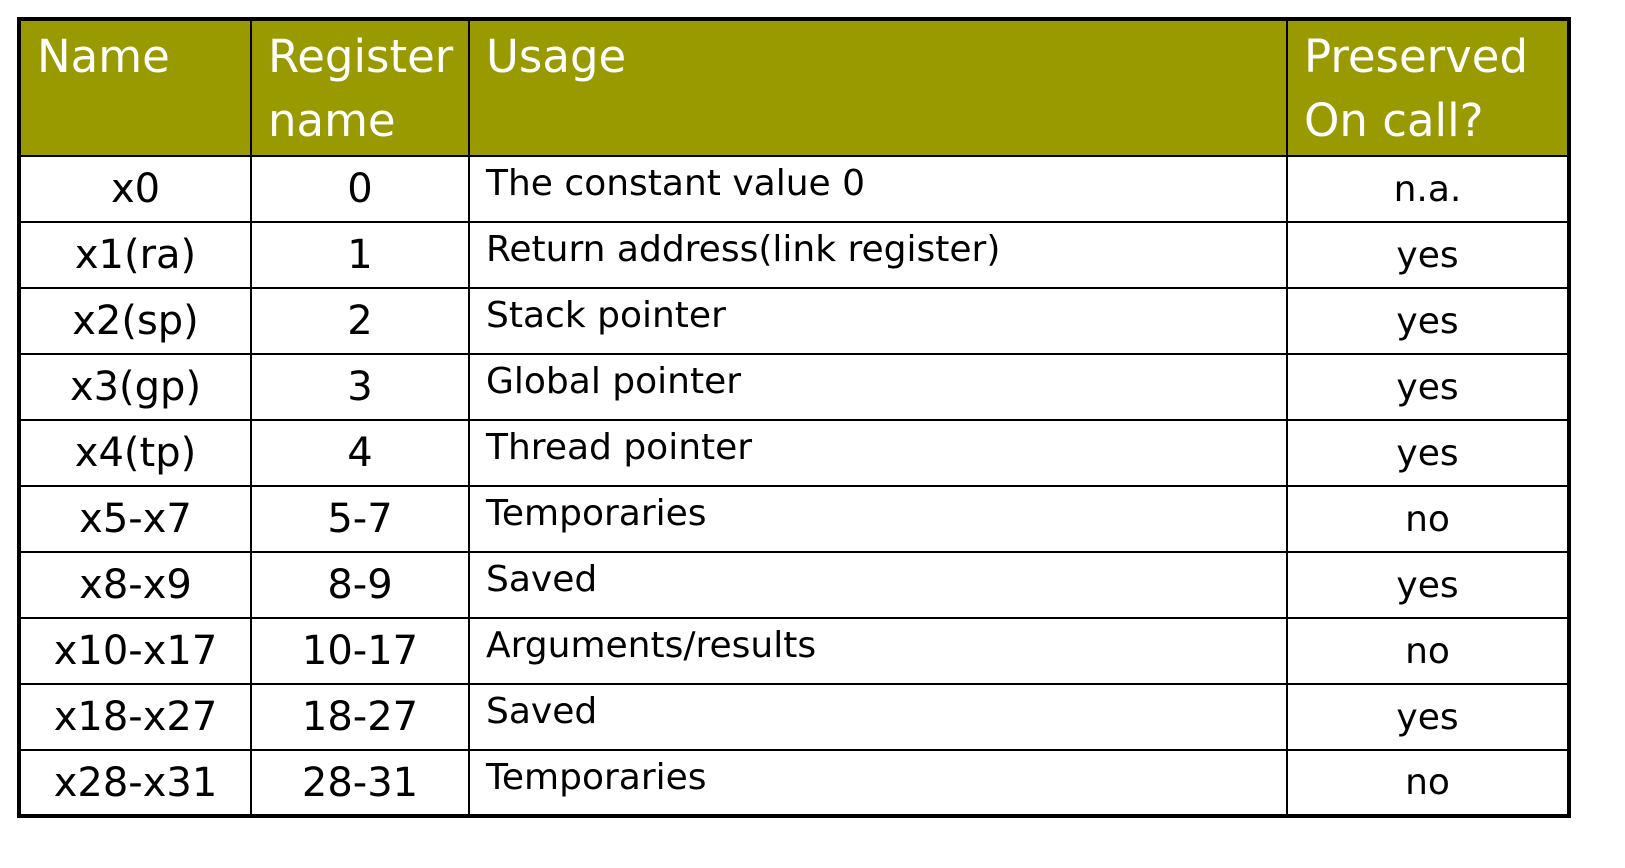  I want to click on table-row: x4(tp) 4 Thread pointer yes, so click(794, 453).